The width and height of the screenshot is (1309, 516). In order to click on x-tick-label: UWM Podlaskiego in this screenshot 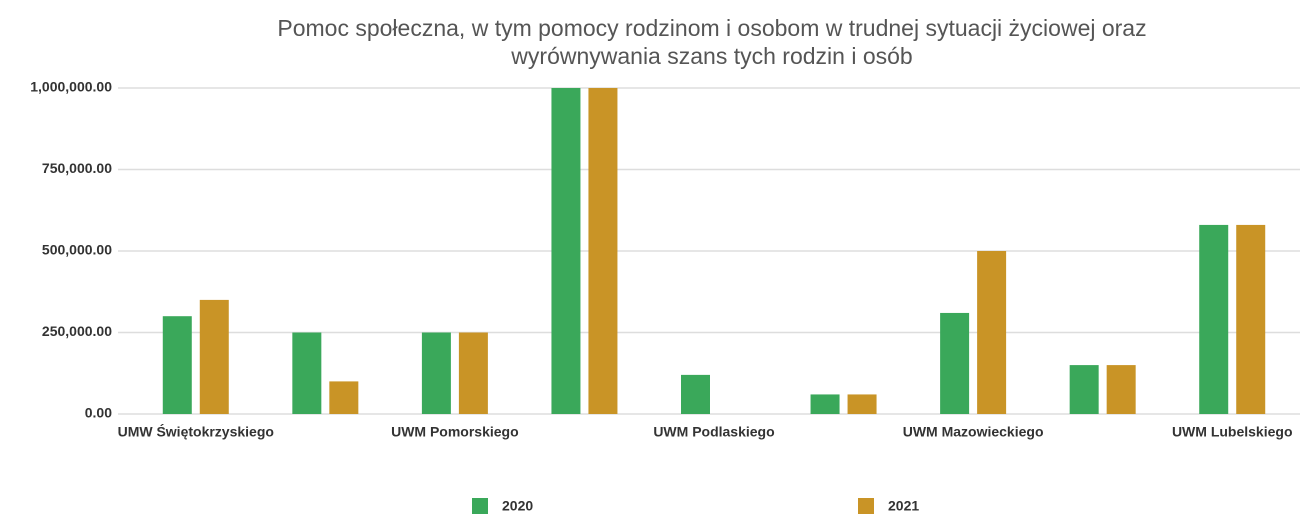, I will do `click(713, 432)`.